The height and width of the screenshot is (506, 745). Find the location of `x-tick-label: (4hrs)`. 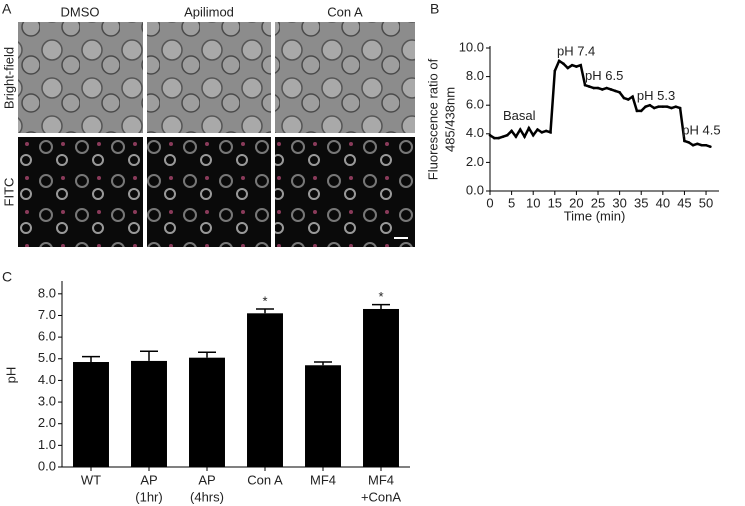

x-tick-label: (4hrs) is located at coordinates (207, 496).